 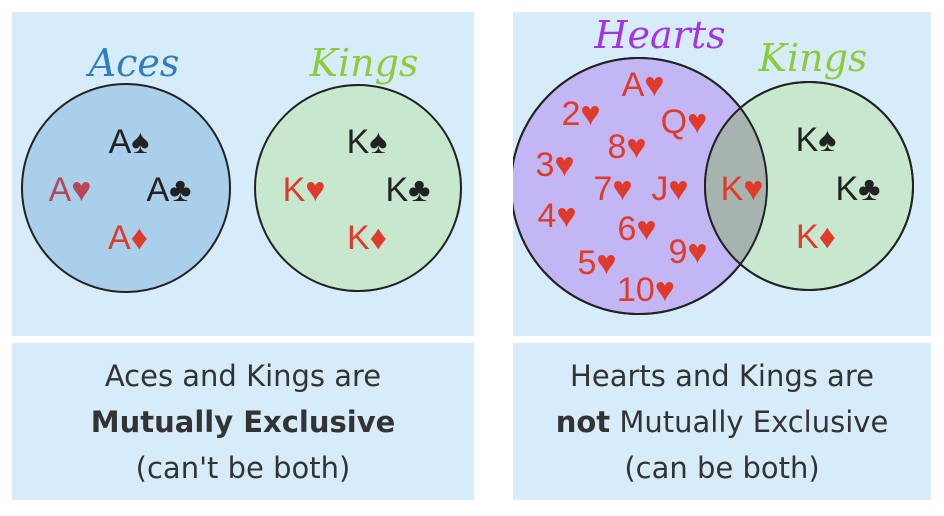 What do you see at coordinates (742, 189) in the screenshot?
I see `card-king-hearts-intersection: K♥` at bounding box center [742, 189].